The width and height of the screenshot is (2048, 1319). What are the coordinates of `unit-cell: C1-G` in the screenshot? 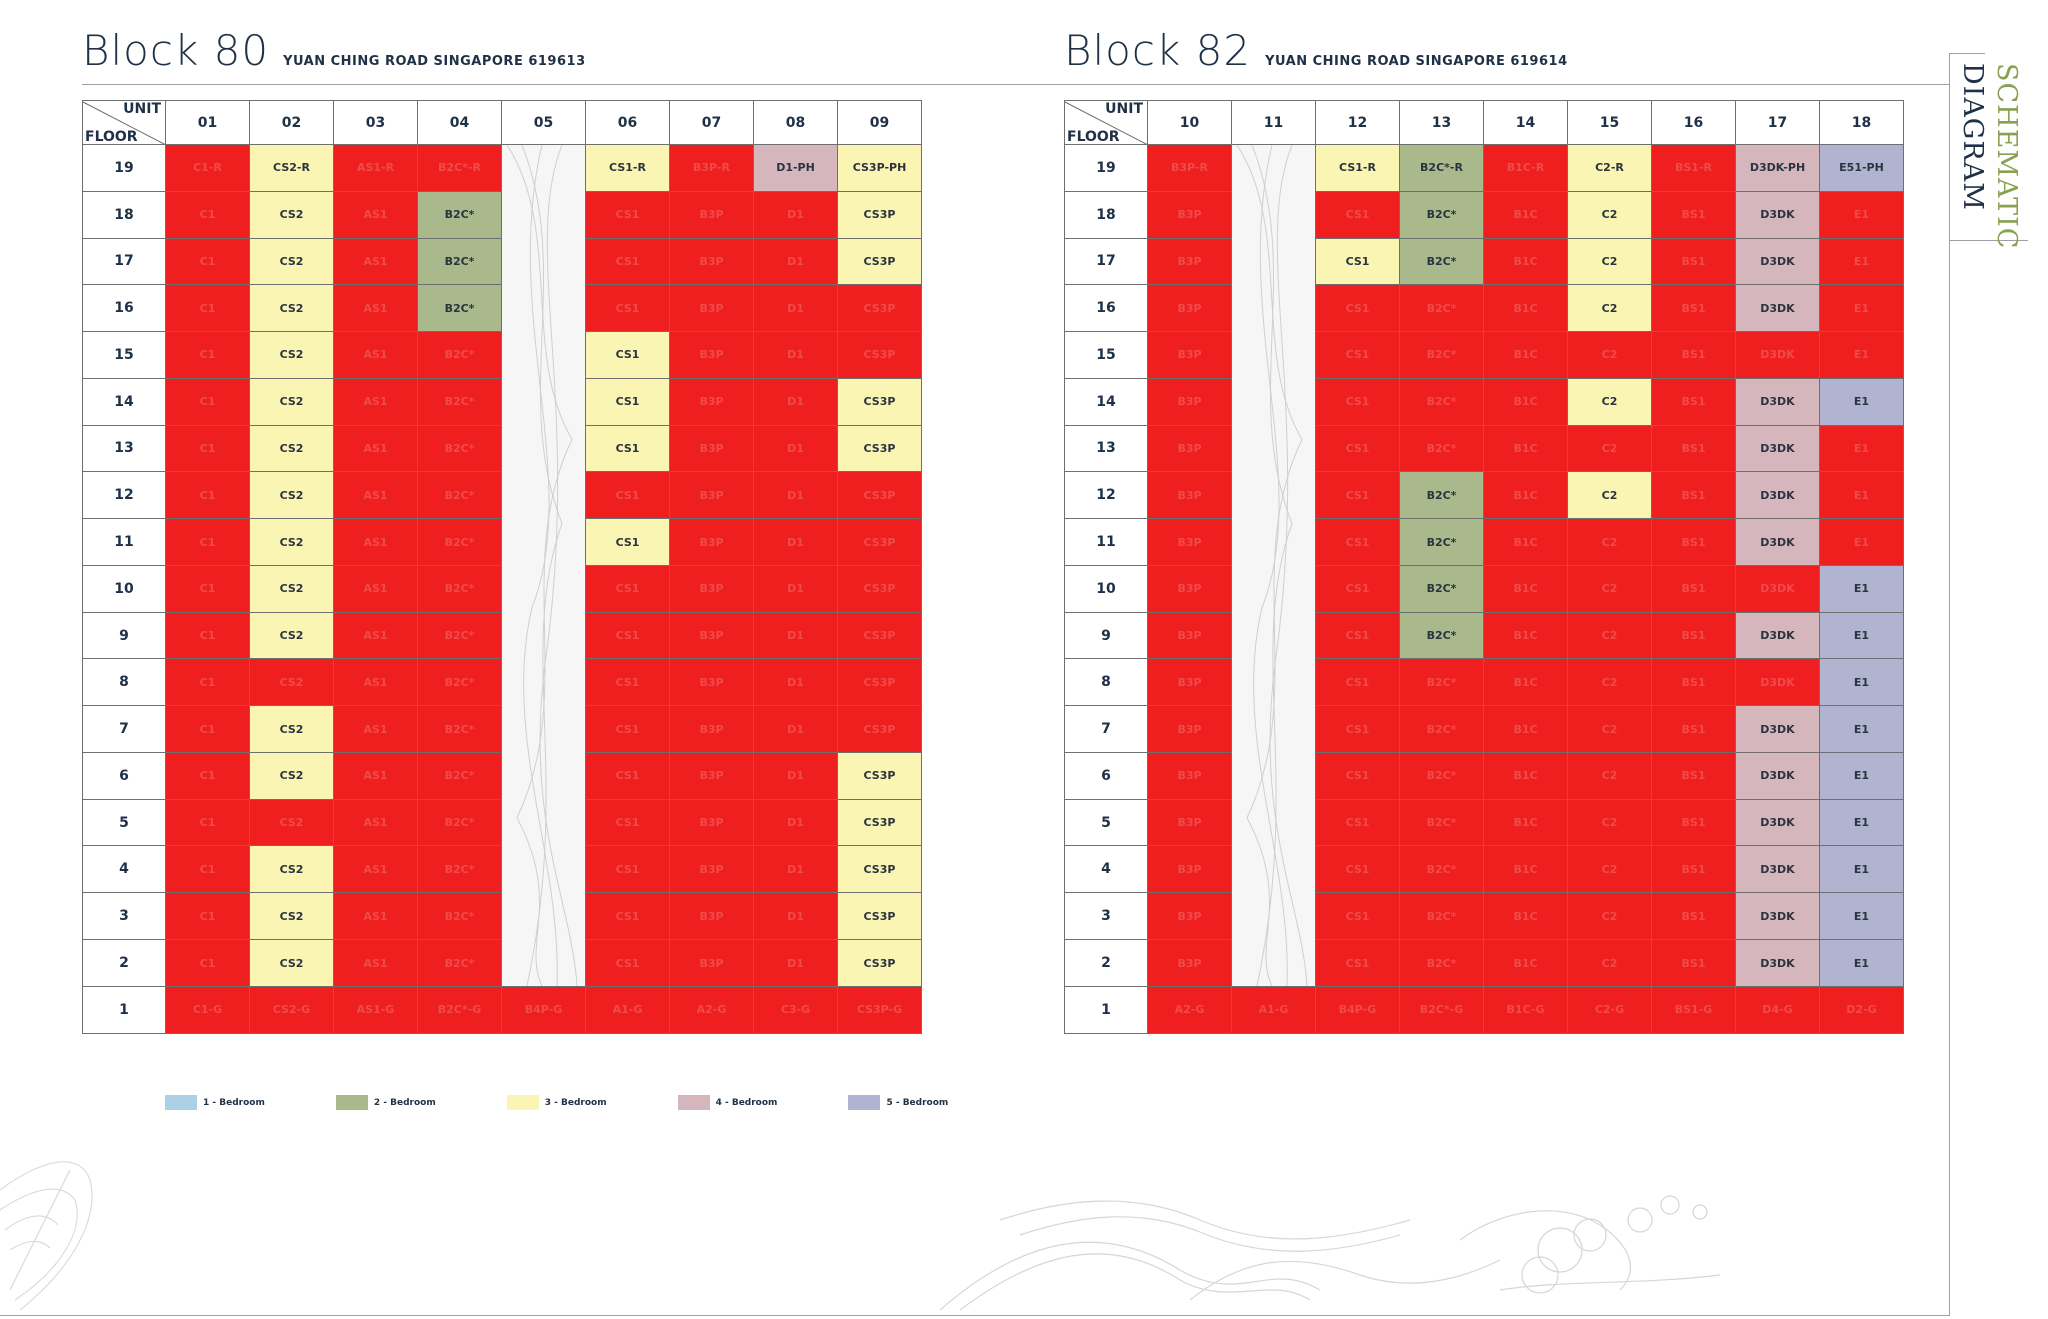 It's located at (207, 1010).